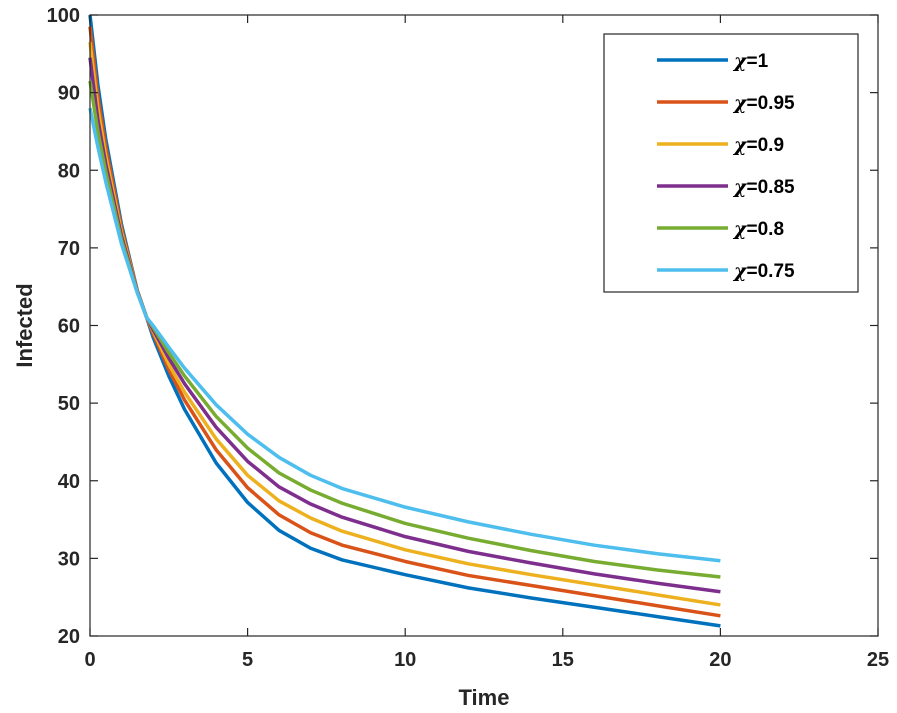 Image resolution: width=897 pixels, height=713 pixels. What do you see at coordinates (405, 660) in the screenshot?
I see `x-tick-label: 10` at bounding box center [405, 660].